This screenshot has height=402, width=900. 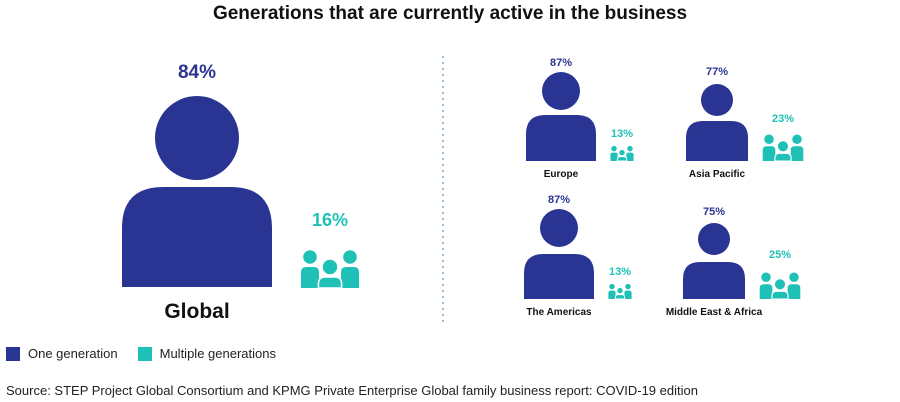 I want to click on legend-swatch-one, so click(x=13, y=353).